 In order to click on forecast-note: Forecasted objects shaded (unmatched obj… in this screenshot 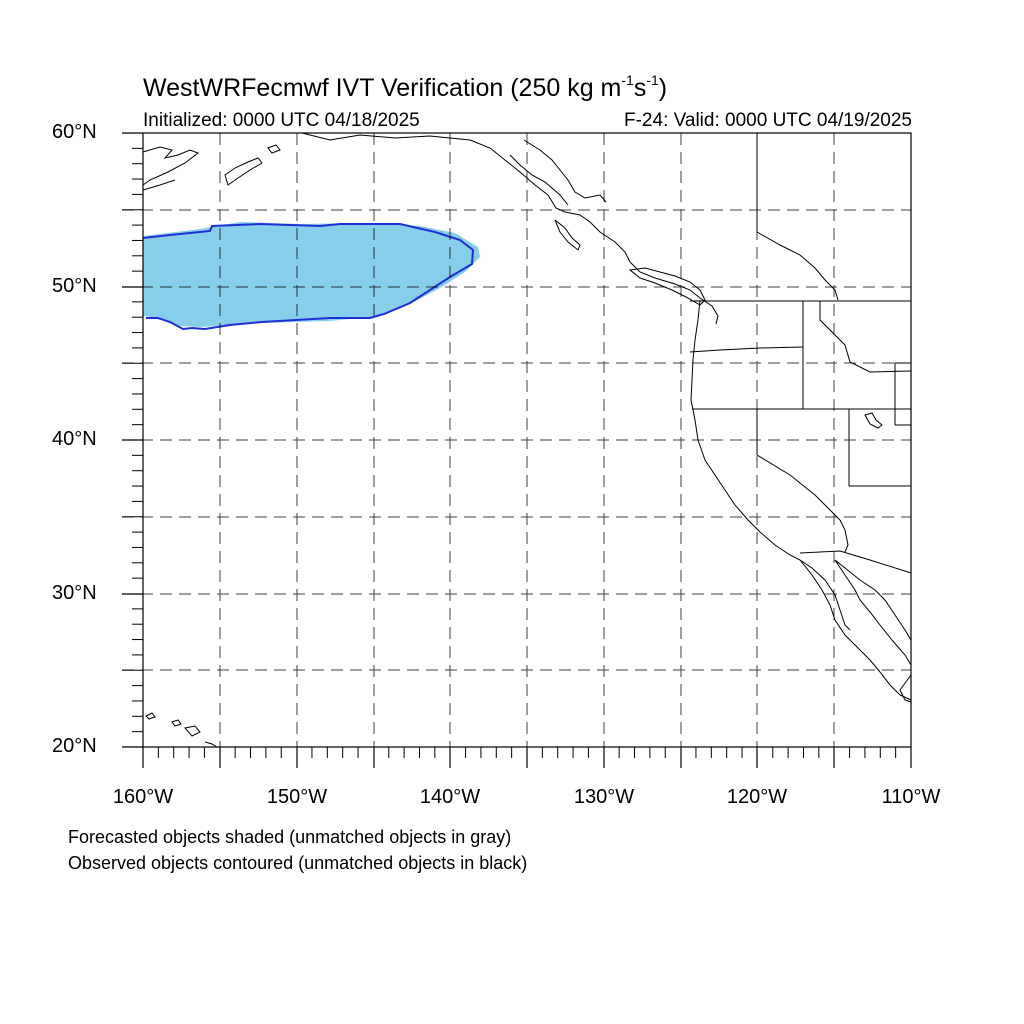, I will do `click(290, 837)`.